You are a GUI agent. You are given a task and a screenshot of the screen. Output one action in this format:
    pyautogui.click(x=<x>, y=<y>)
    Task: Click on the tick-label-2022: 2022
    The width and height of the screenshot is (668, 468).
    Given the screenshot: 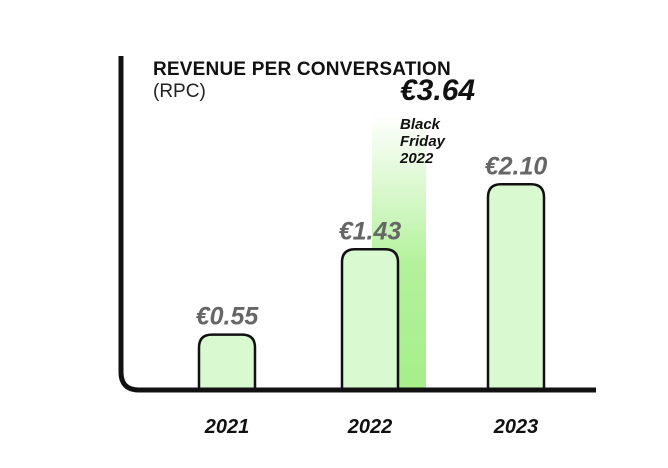 What is the action you would take?
    pyautogui.click(x=370, y=427)
    